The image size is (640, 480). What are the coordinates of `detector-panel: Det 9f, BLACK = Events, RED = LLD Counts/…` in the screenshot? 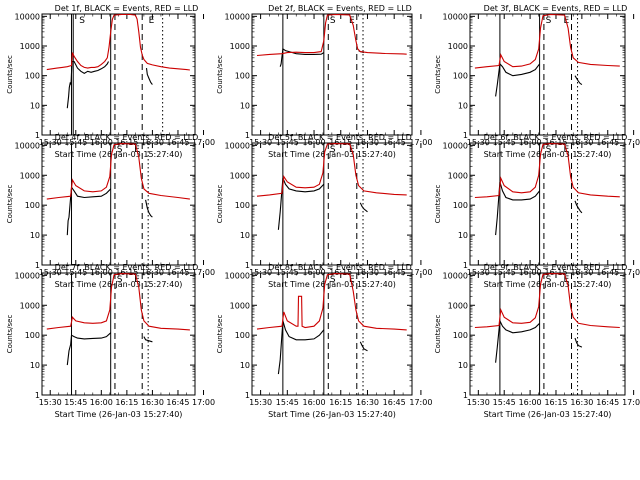 It's located at (537, 341).